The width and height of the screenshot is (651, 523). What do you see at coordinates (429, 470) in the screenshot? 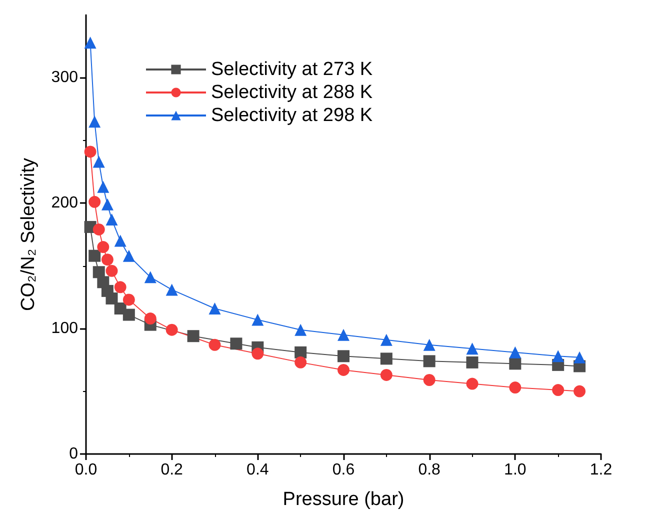
I see `x-tick-label: 0.8` at bounding box center [429, 470].